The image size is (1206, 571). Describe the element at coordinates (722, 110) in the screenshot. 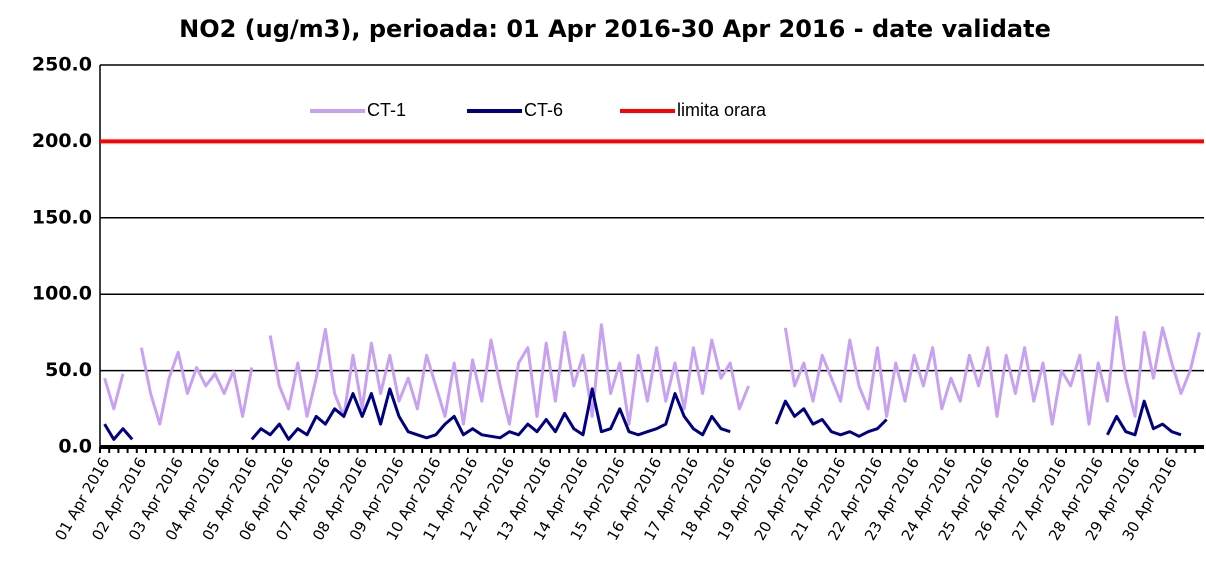

I see `legend-label: limita orara` at that location.